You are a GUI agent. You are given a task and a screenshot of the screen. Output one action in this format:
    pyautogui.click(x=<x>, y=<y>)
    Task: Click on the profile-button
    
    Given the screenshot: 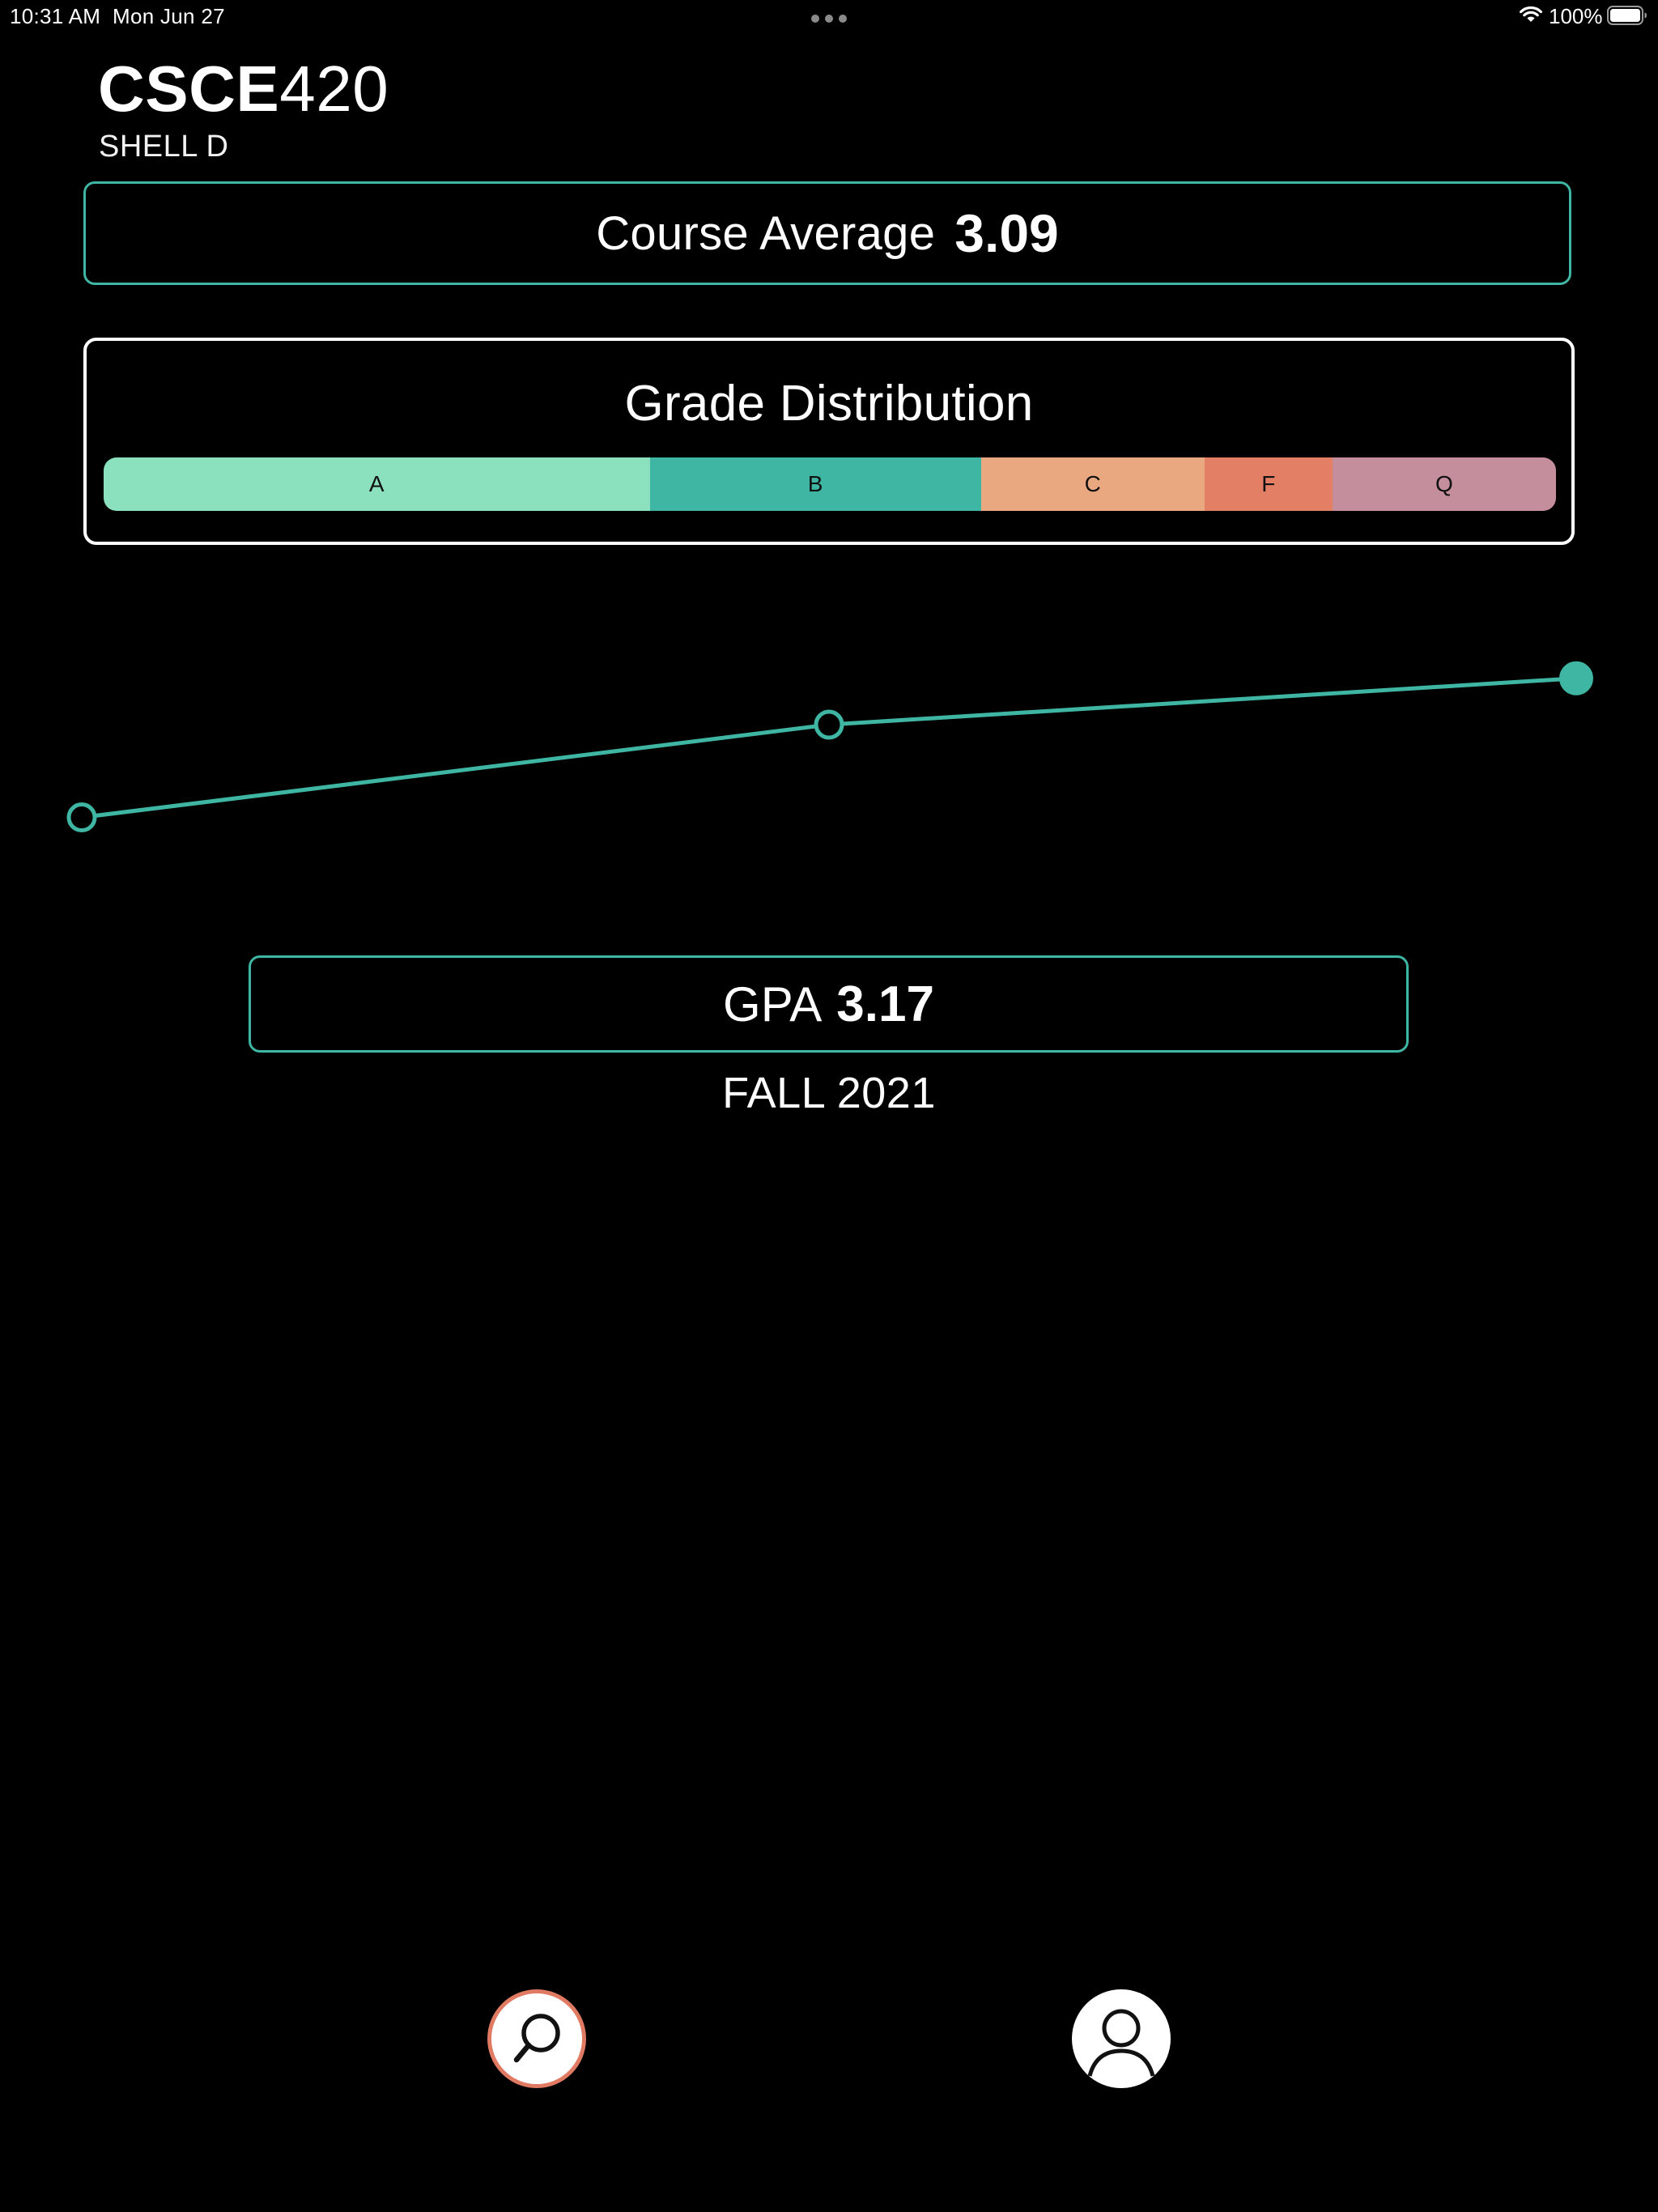 What is the action you would take?
    pyautogui.click(x=1121, y=2039)
    